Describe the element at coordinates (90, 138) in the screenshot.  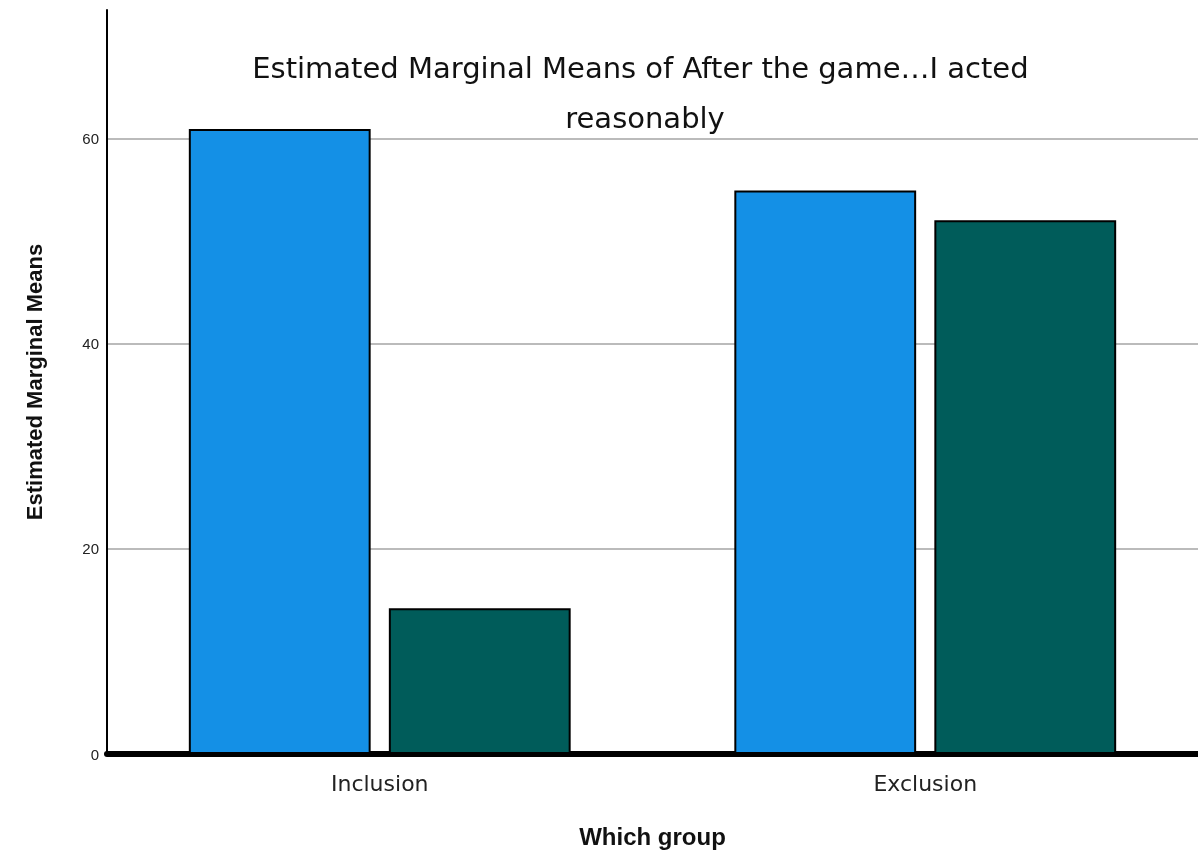
I see `y-tick-label: 60` at that location.